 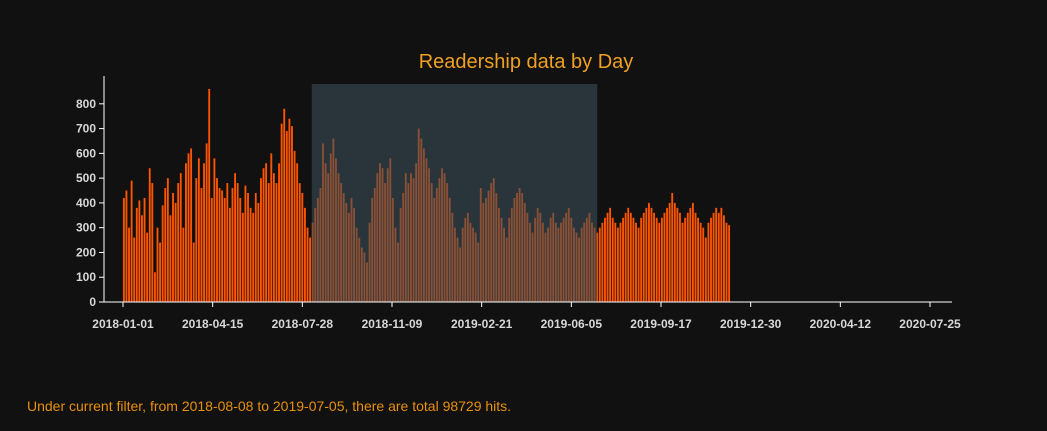 What do you see at coordinates (86, 129) in the screenshot?
I see `y-tick-label: 700` at bounding box center [86, 129].